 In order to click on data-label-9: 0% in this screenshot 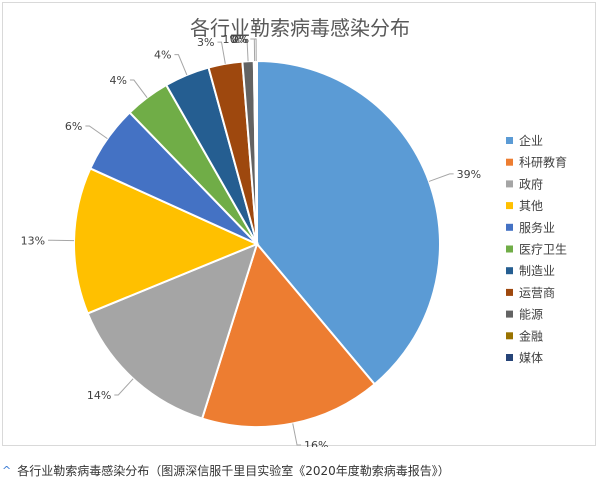, I will do `click(238, 39)`.